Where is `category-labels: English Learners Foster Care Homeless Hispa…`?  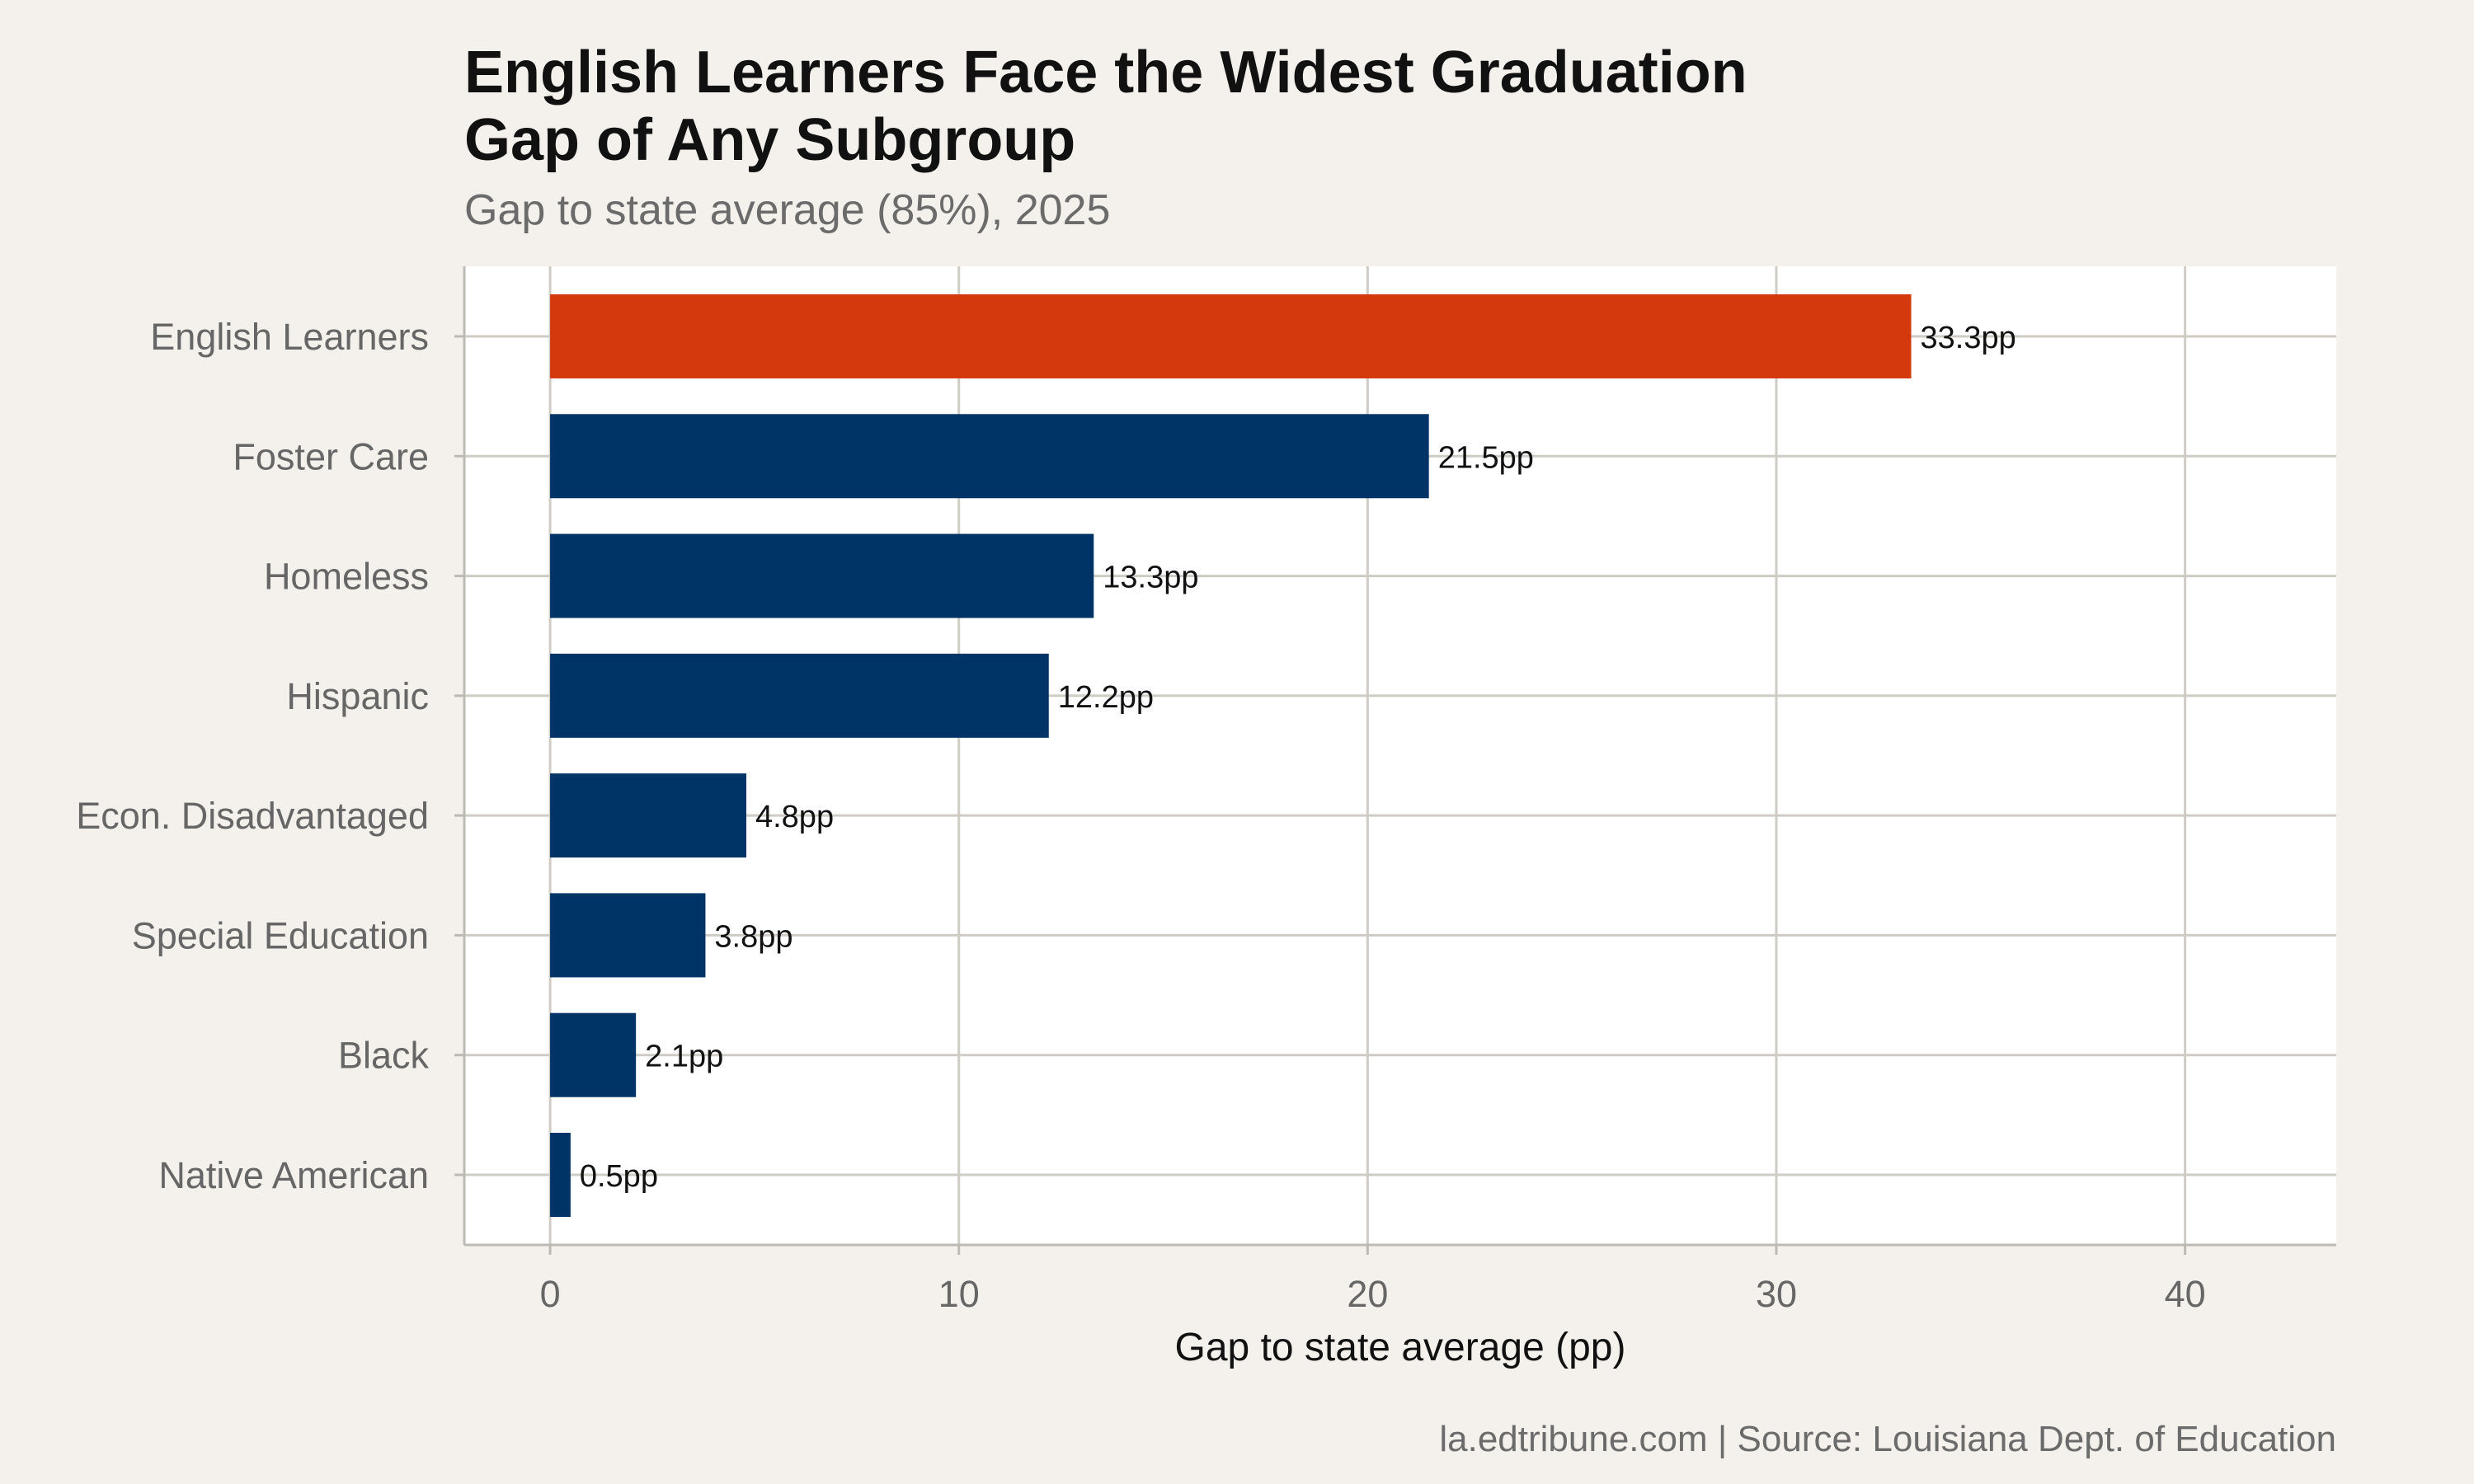 category-labels: English Learners Foster Care Homeless Hispa… is located at coordinates (270, 756).